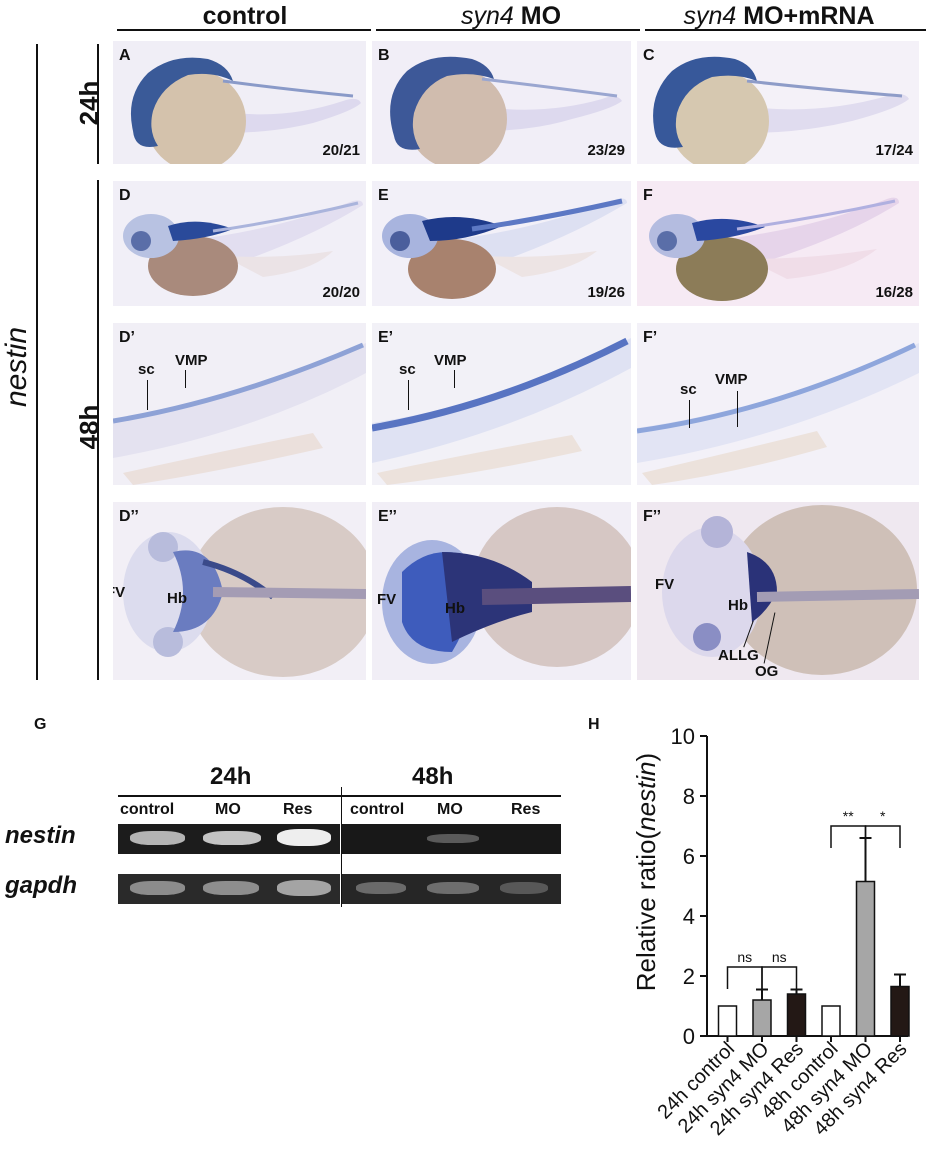 The width and height of the screenshot is (926, 1176). What do you see at coordinates (408, 395) in the screenshot?
I see `pointer-sc-E` at bounding box center [408, 395].